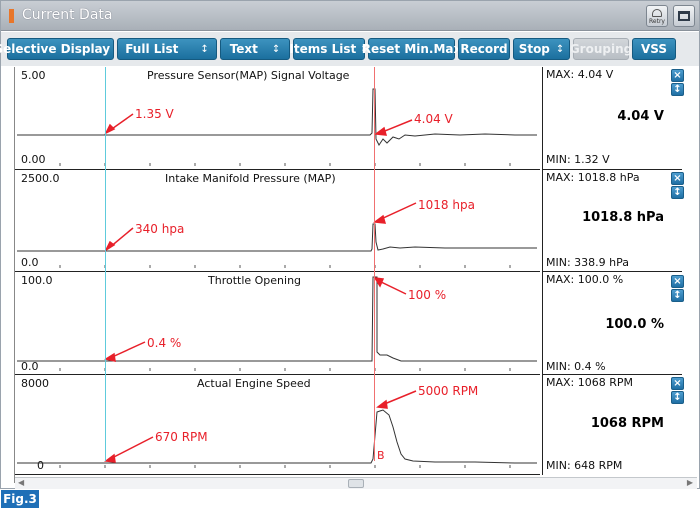 The width and height of the screenshot is (700, 513). Describe the element at coordinates (55, 49) in the screenshot. I see `selective-display-label: Selective Display` at that location.